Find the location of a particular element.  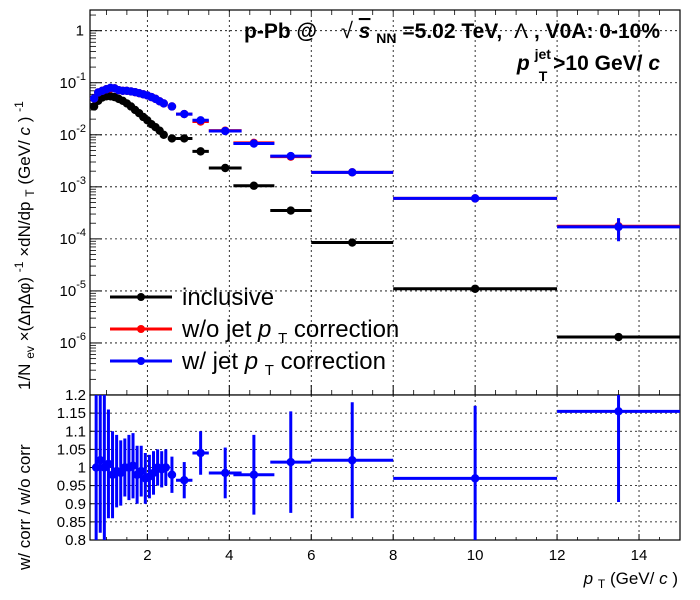

ratio-x-tick-label: 4 is located at coordinates (229, 555).